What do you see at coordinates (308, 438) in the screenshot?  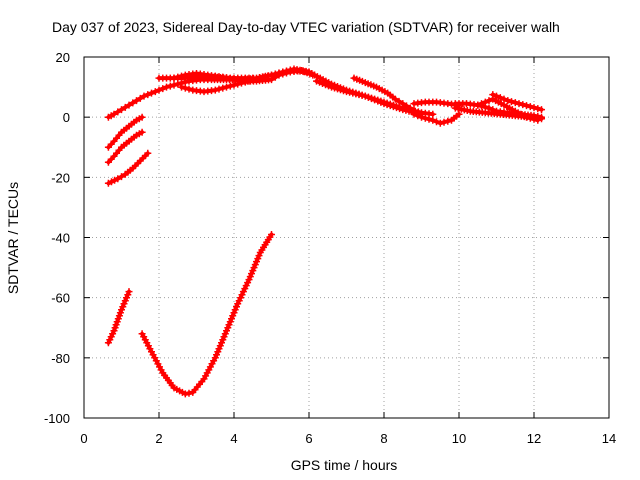 I see `x-tick-label: 6` at bounding box center [308, 438].